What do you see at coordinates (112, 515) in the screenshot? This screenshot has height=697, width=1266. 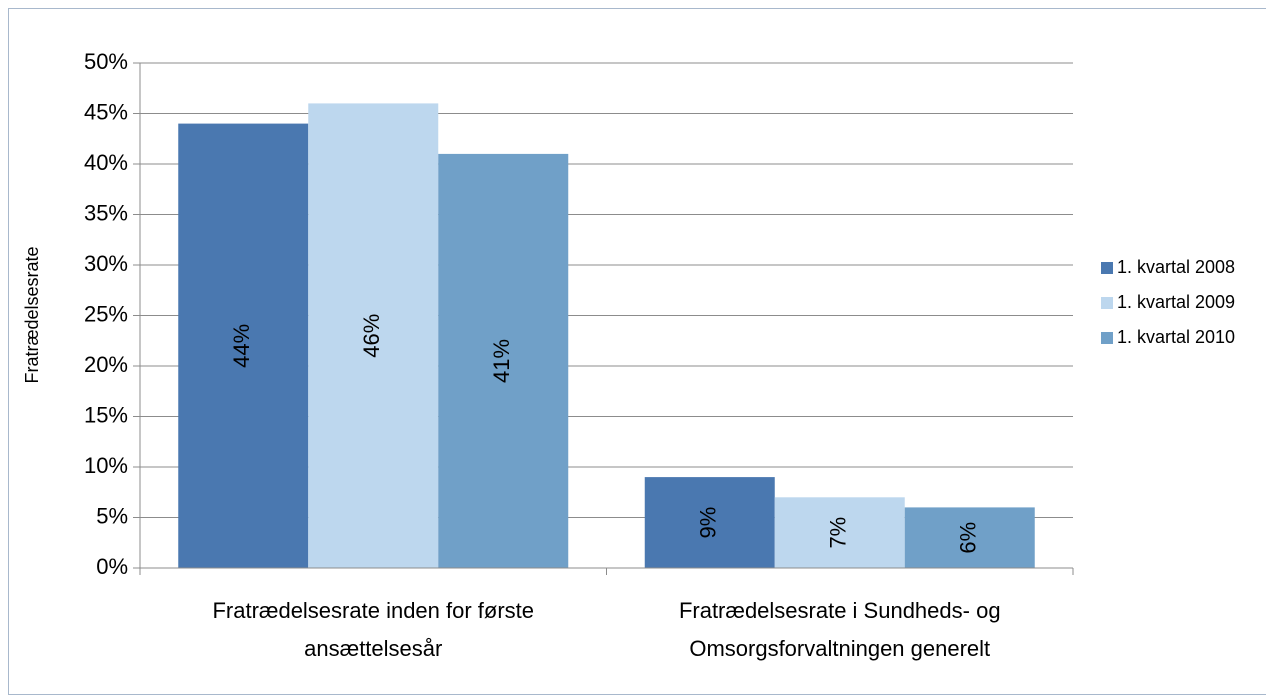 I see `y-tick-label: 5%` at bounding box center [112, 515].